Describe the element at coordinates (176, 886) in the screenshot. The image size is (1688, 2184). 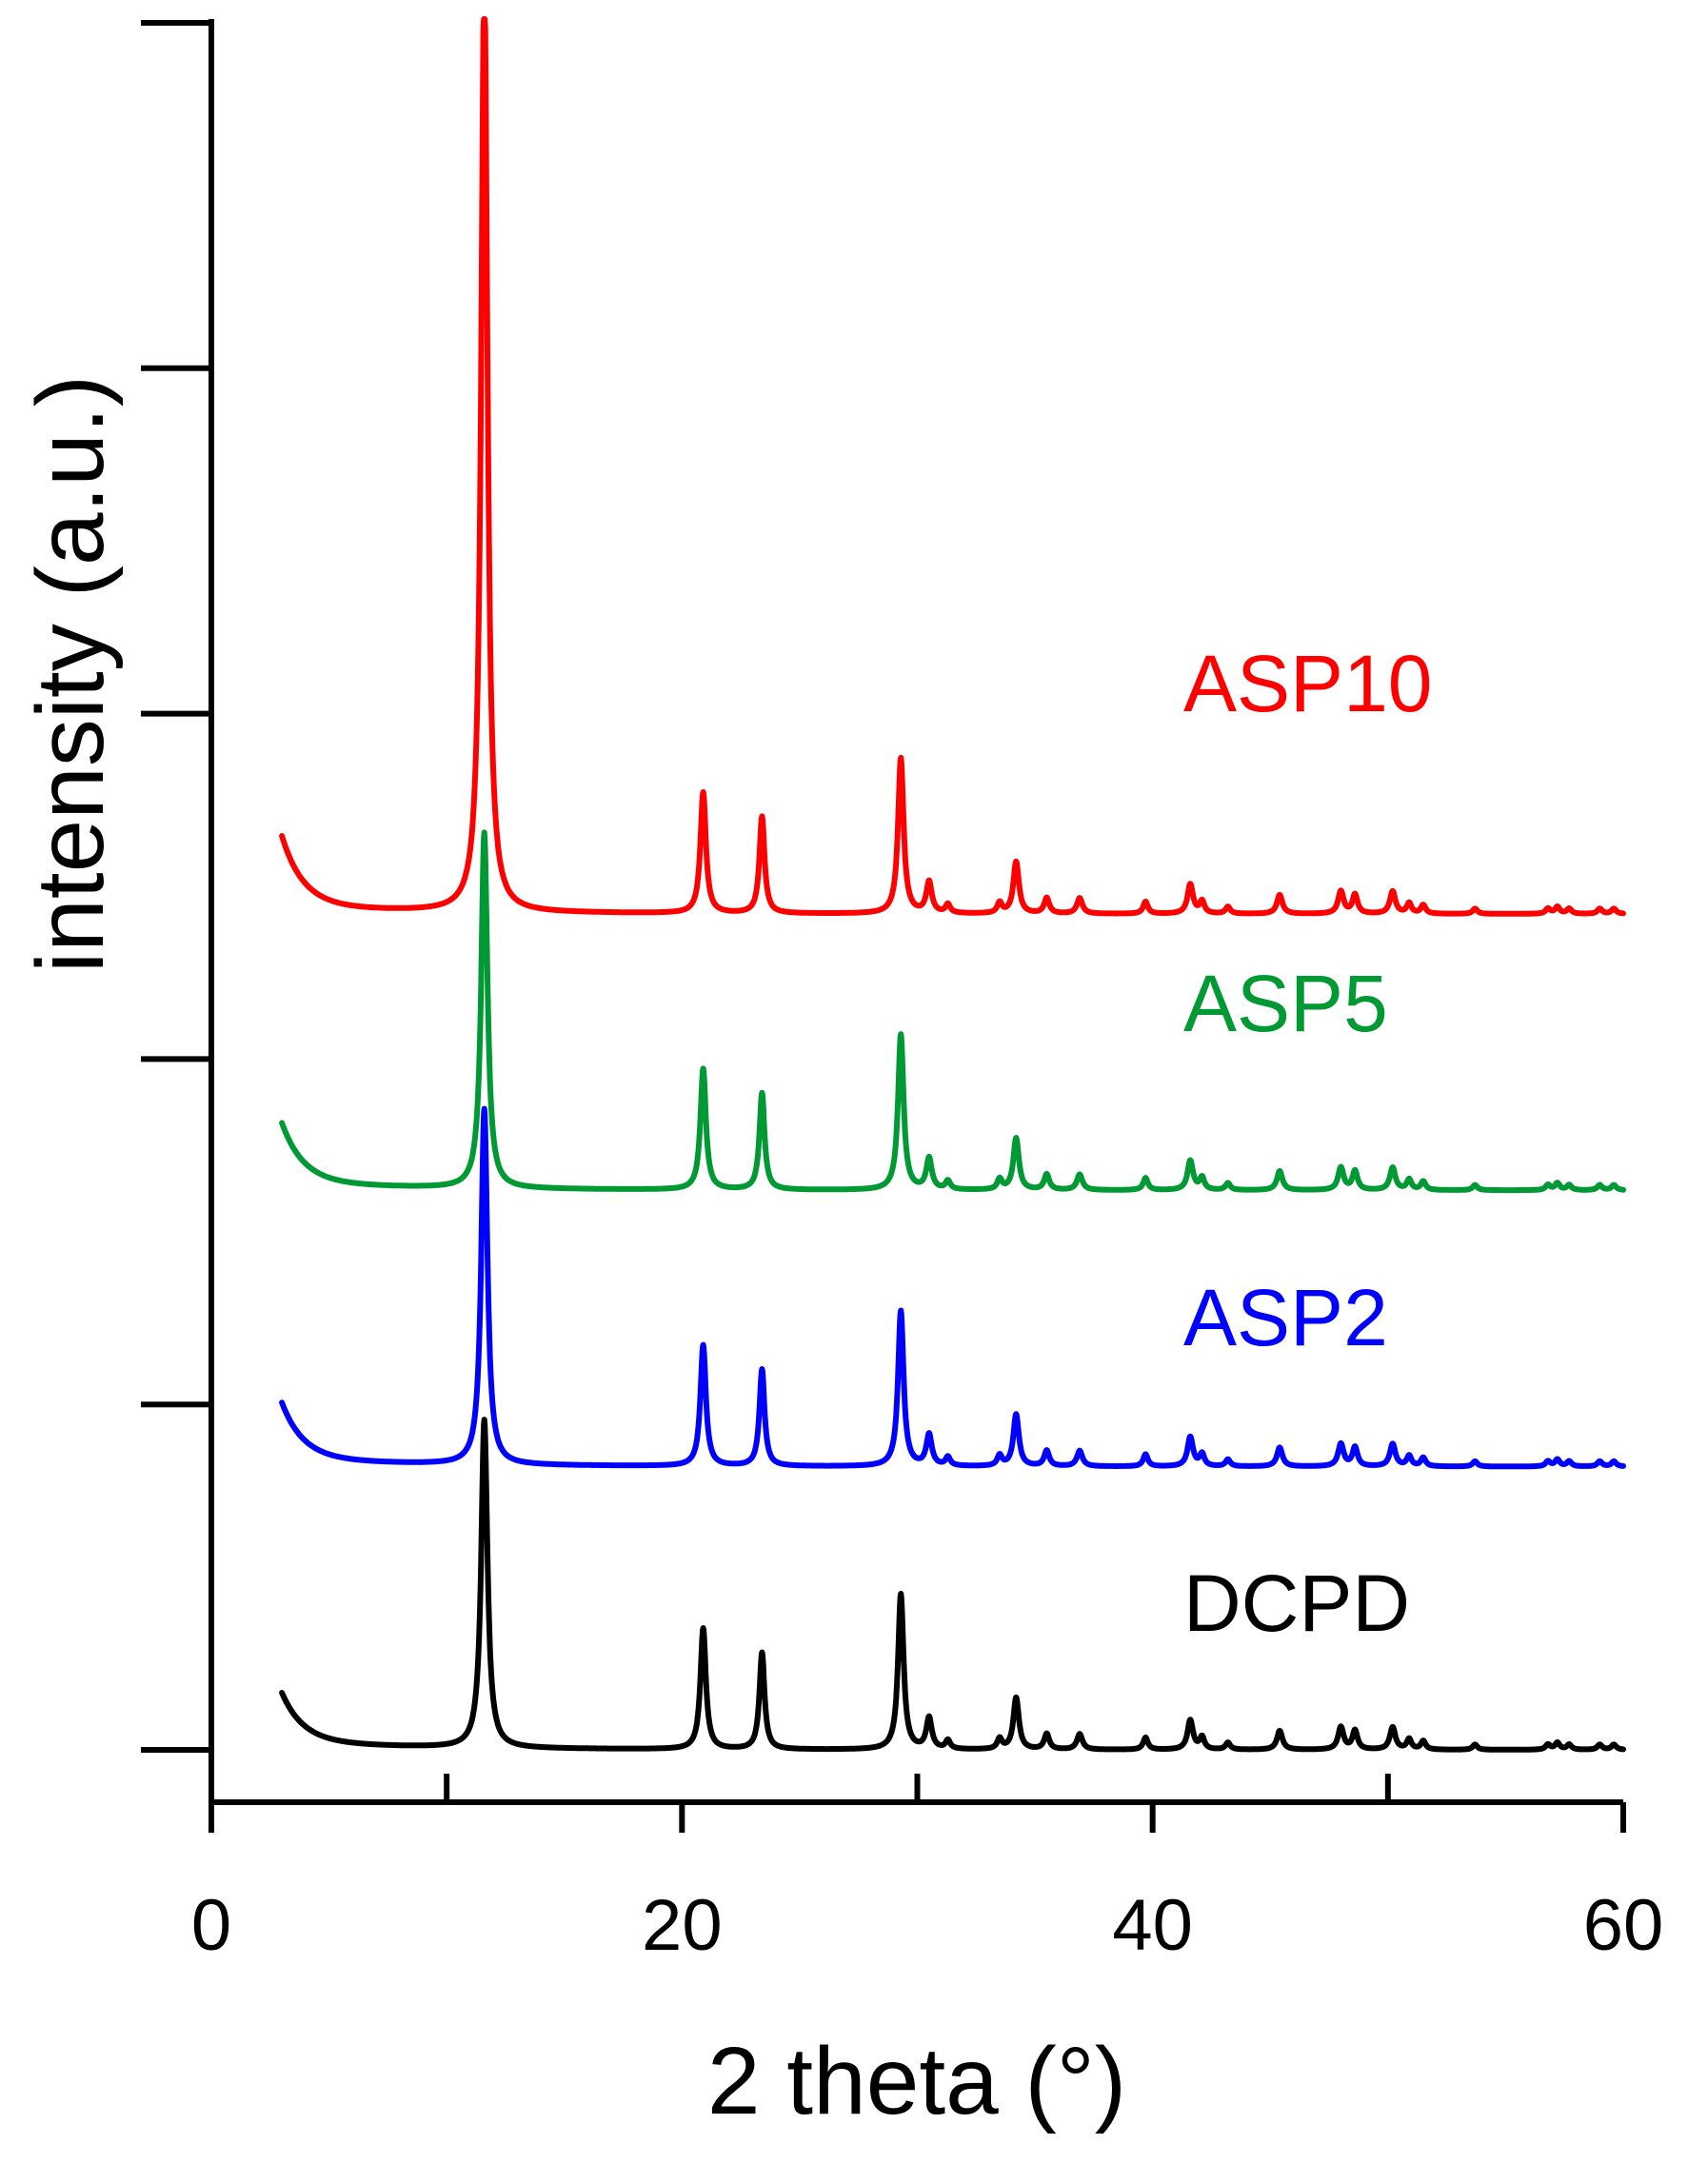
I see `y-ticks` at that location.